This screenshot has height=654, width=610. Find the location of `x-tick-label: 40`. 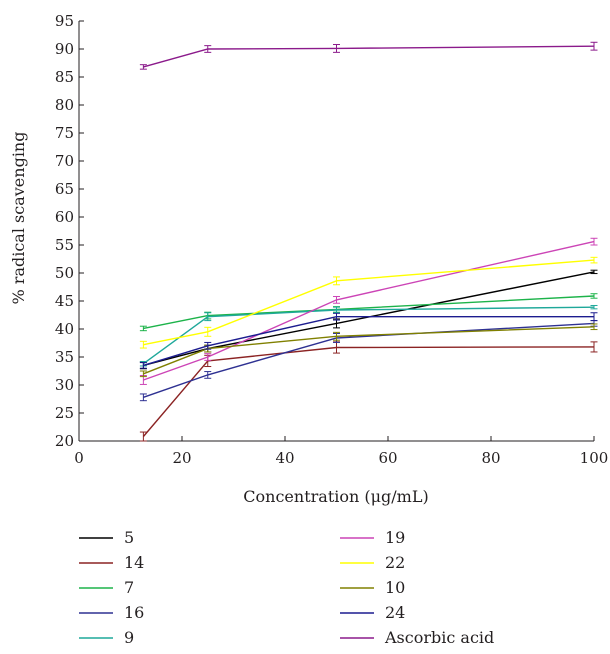

x-tick-label: 40 is located at coordinates (284, 458).